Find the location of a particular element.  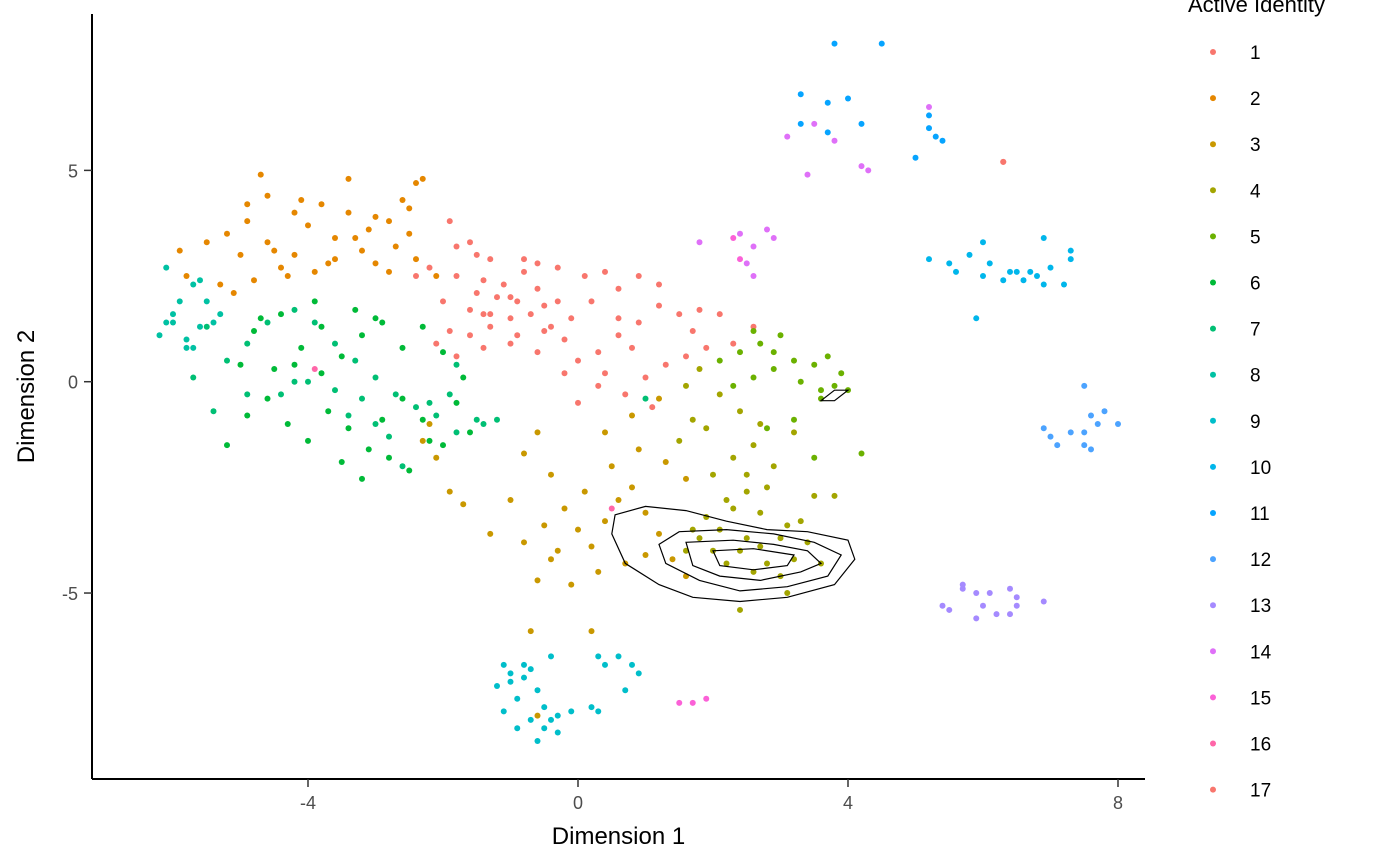

legend-label: 14 is located at coordinates (1261, 652).